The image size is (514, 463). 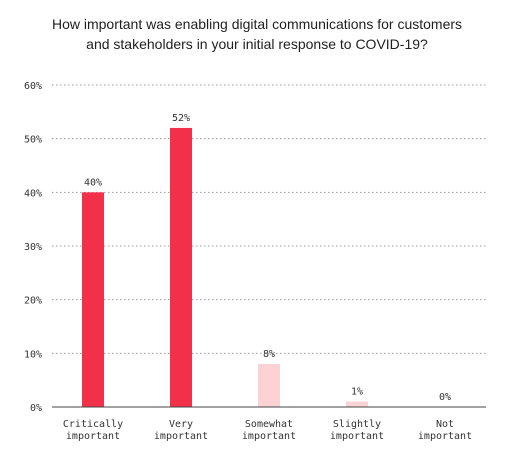 What do you see at coordinates (357, 392) in the screenshot?
I see `data-label: 1%` at bounding box center [357, 392].